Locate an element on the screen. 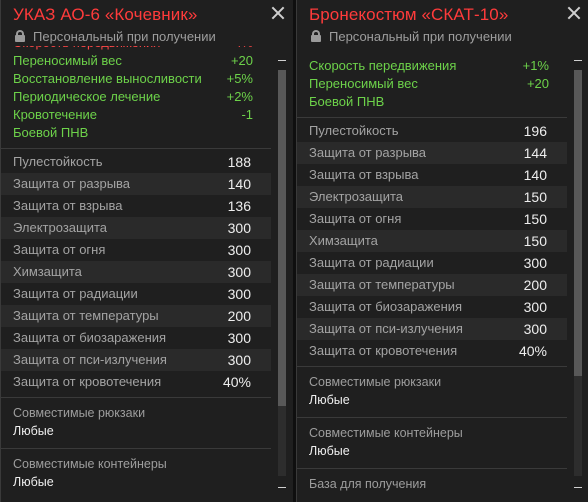 The image size is (588, 502). info-label: Совместимые рюкзаки is located at coordinates (375, 382).